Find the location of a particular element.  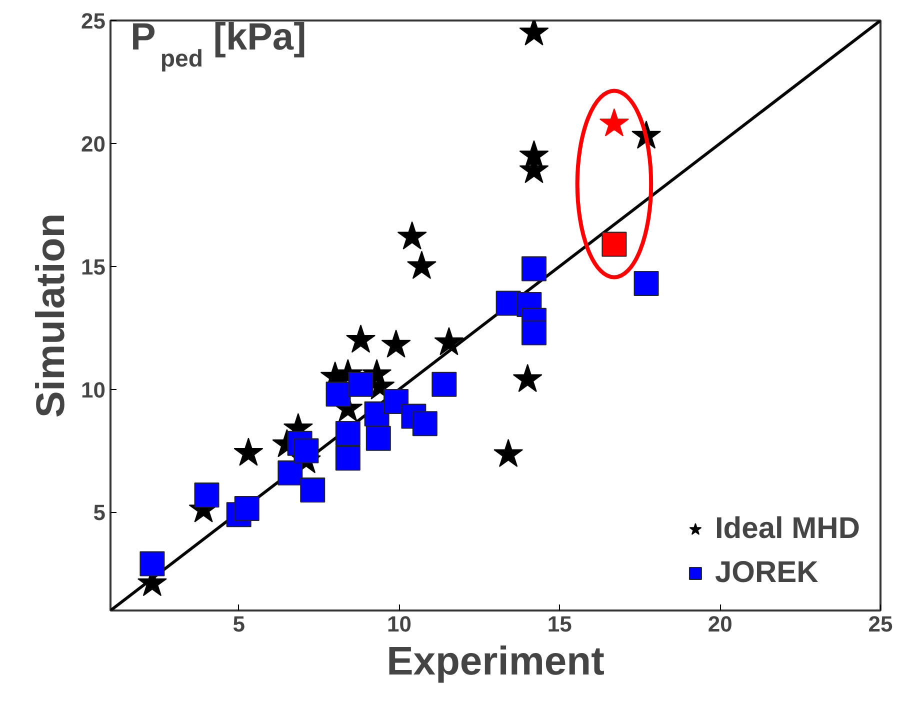

x-axis-title: Experiment is located at coordinates (495, 662).